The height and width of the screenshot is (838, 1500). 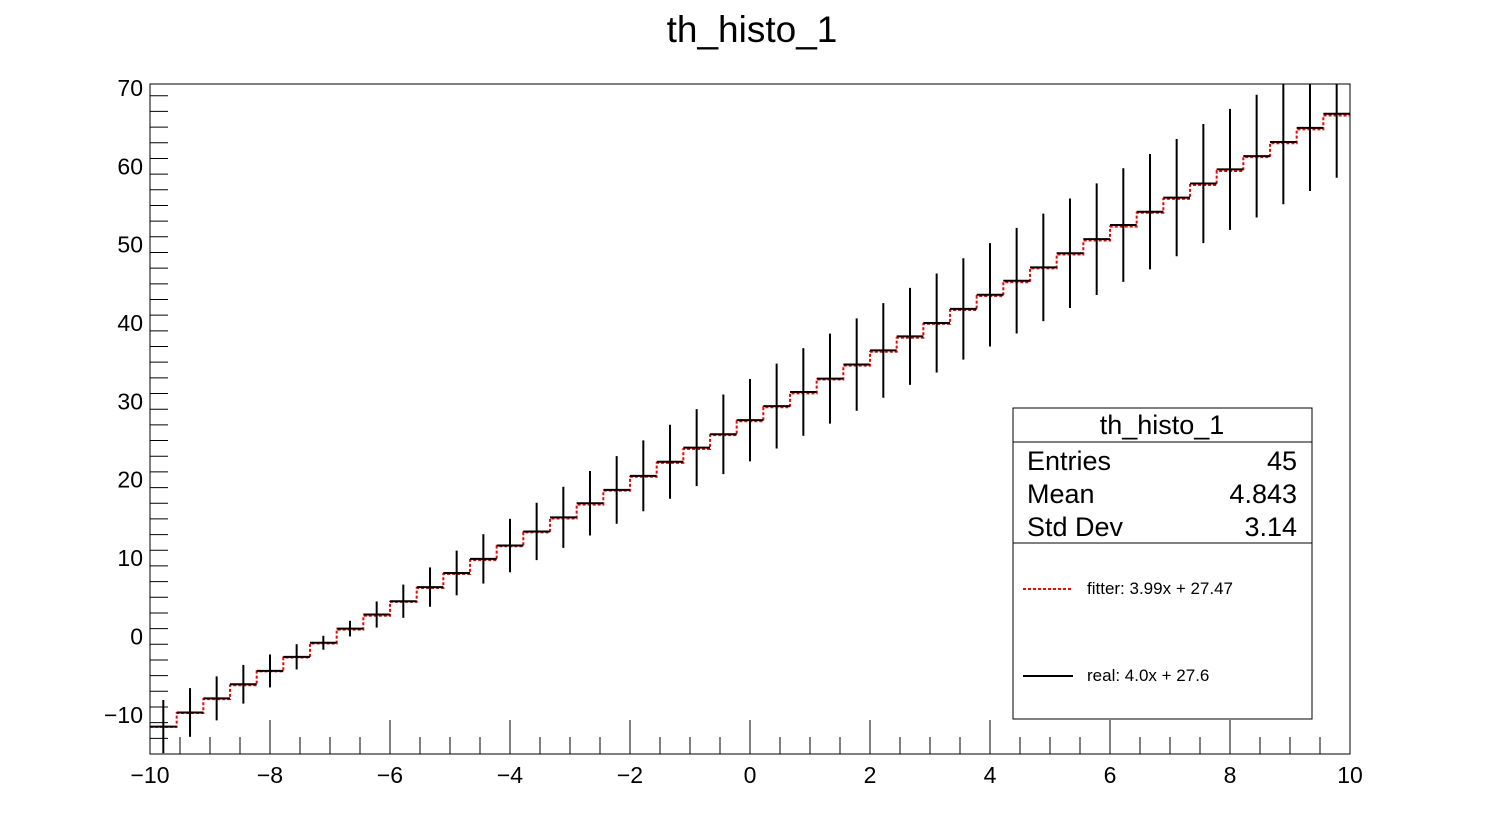 I want to click on stats-mean-label: Mean, so click(x=1061, y=494).